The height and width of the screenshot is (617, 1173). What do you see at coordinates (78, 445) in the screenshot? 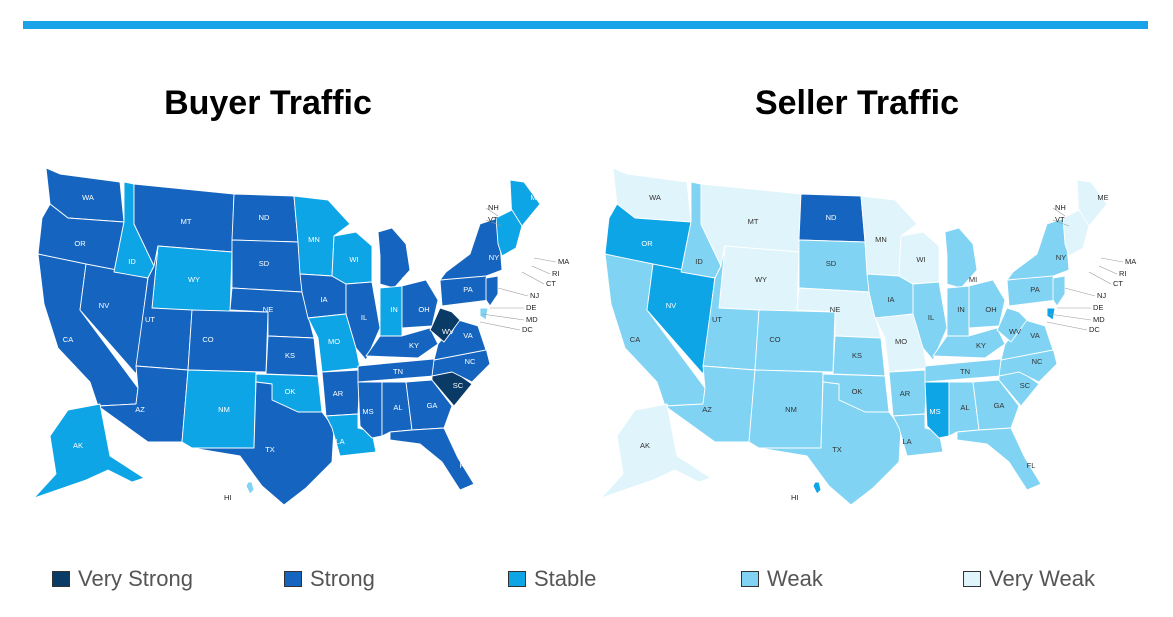
I see `state-label-ak: AK` at bounding box center [78, 445].